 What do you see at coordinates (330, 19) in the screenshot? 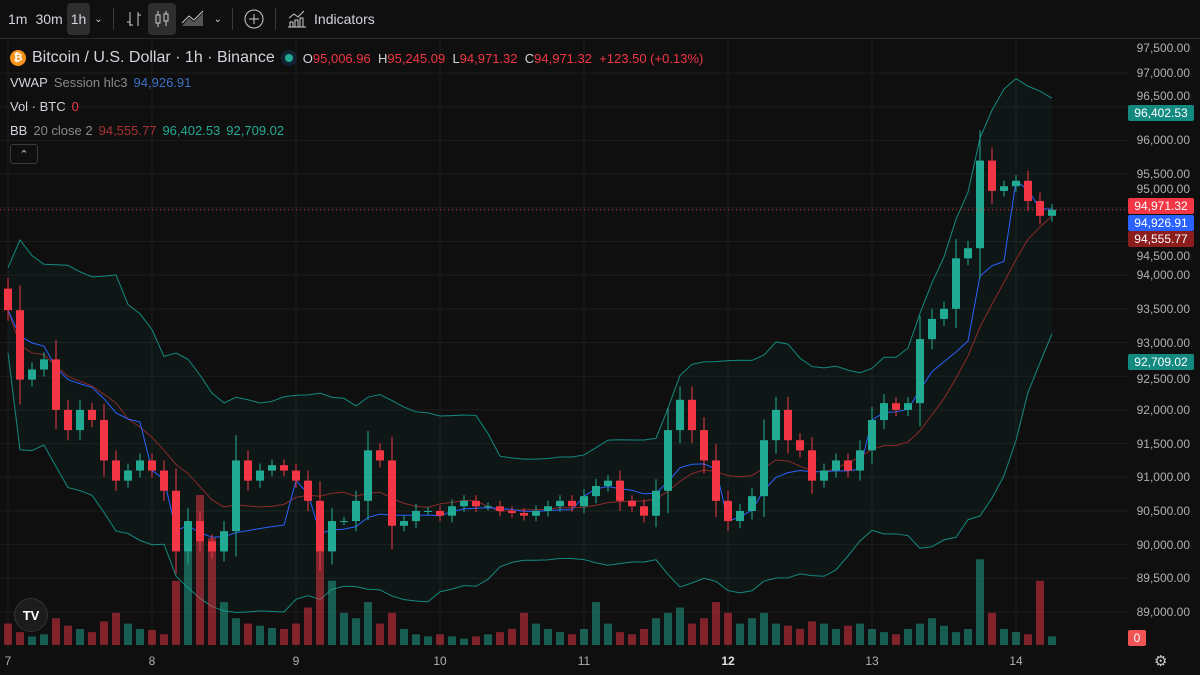
I see `indicators-button: Indicators` at bounding box center [330, 19].